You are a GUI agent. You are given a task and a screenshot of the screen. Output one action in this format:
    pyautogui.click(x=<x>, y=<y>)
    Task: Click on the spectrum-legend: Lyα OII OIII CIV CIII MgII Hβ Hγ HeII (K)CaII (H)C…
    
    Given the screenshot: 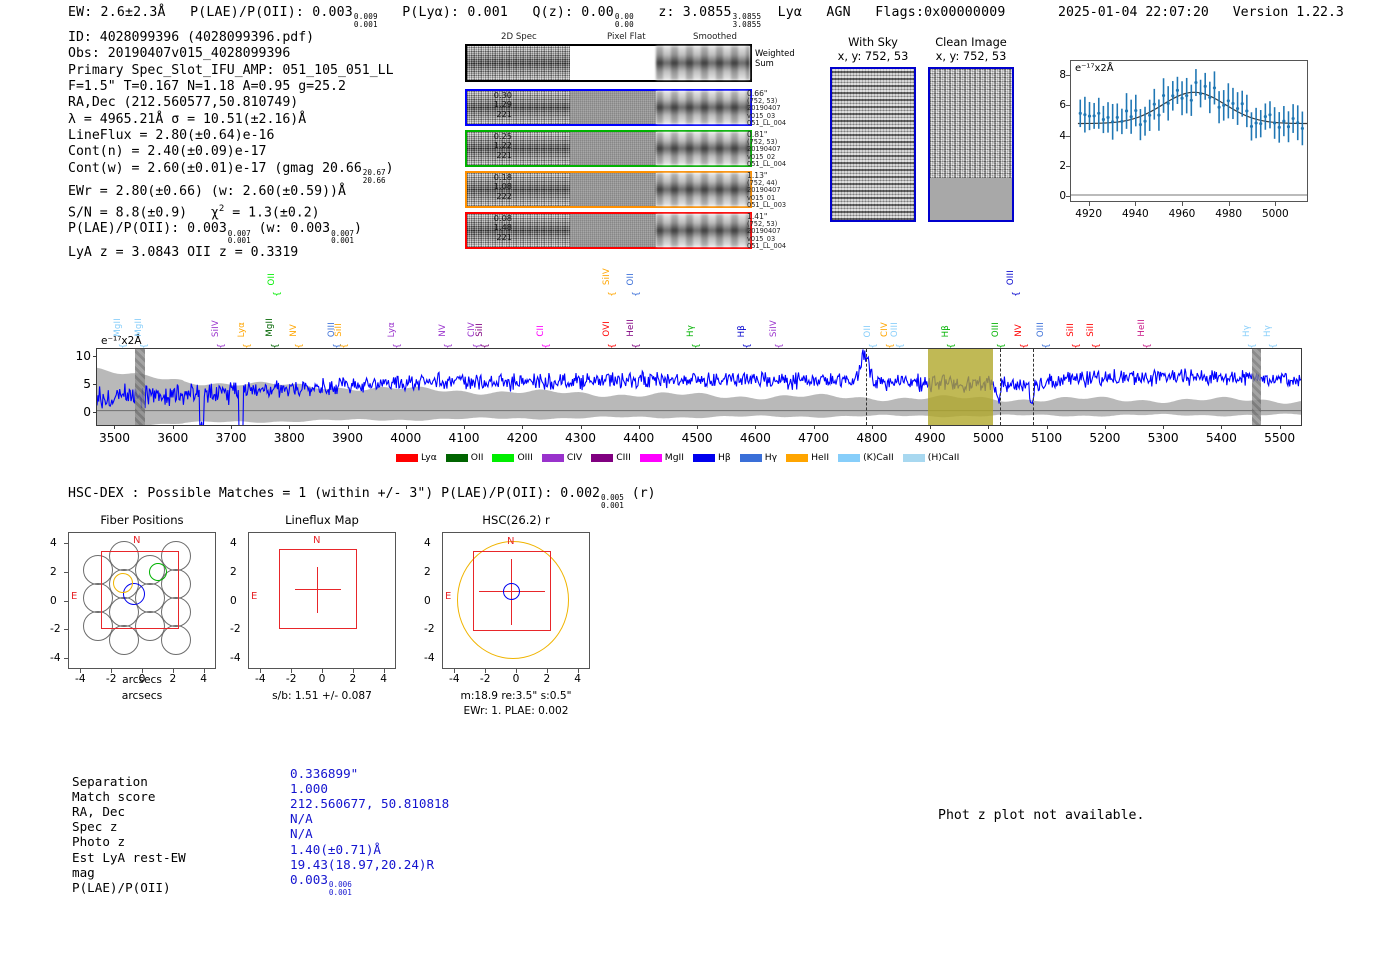 What is the action you would take?
    pyautogui.click(x=677, y=457)
    